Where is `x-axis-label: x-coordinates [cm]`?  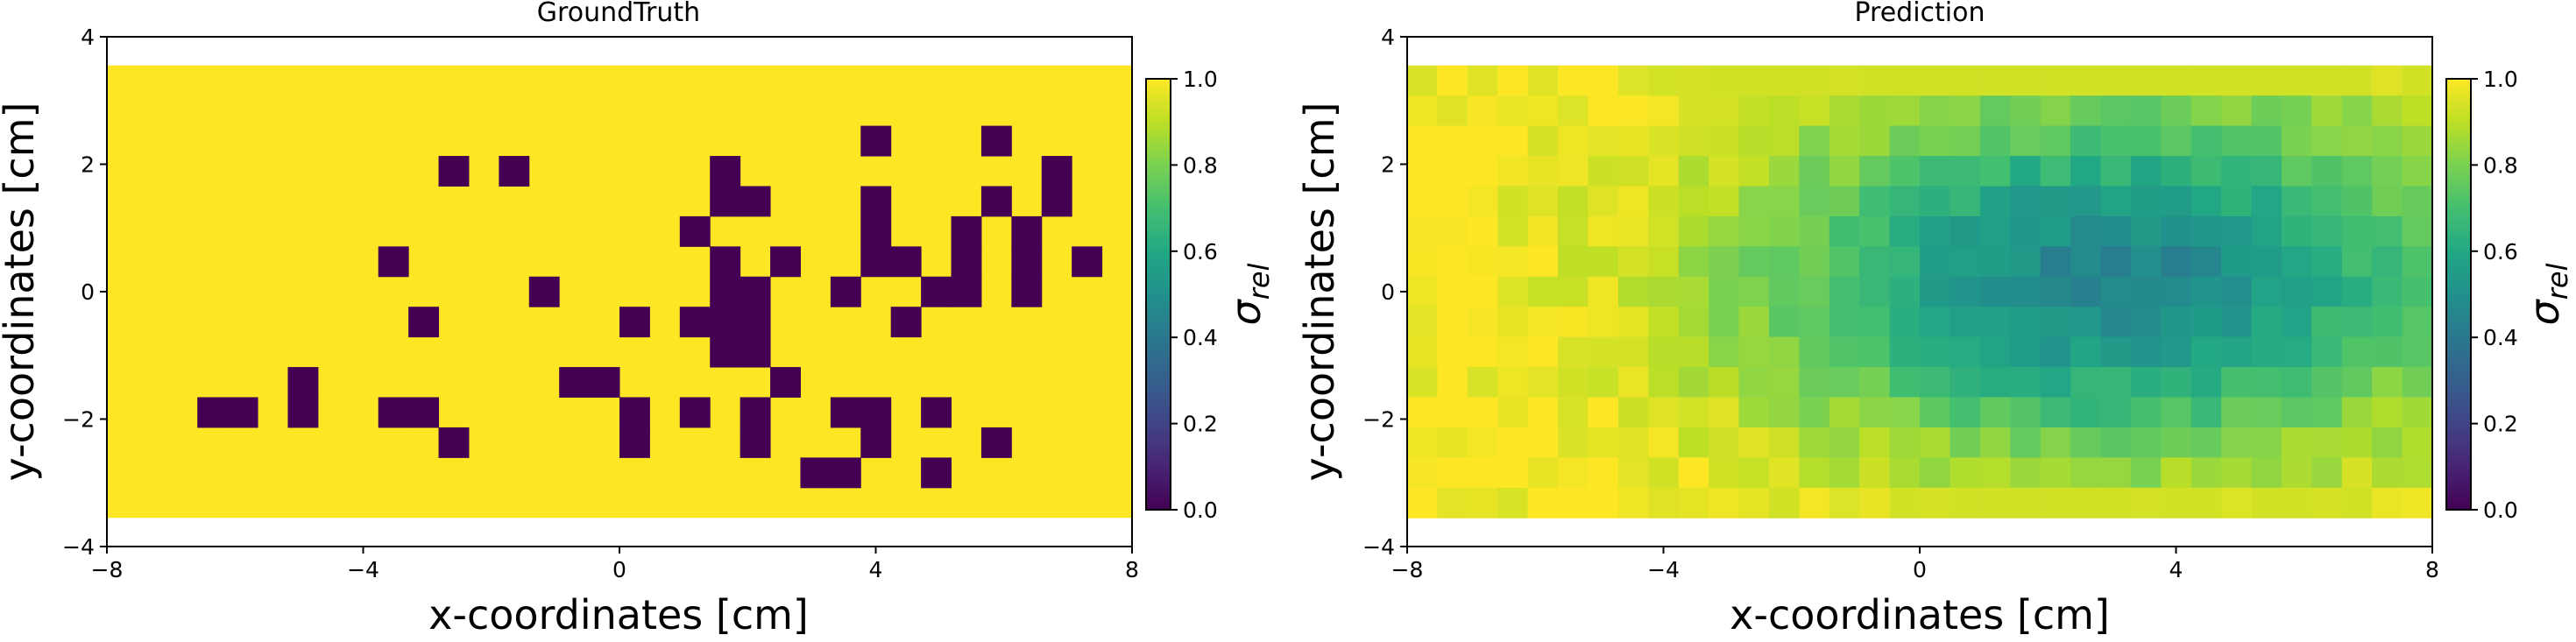 x-axis-label: x-coordinates [cm] is located at coordinates (618, 614).